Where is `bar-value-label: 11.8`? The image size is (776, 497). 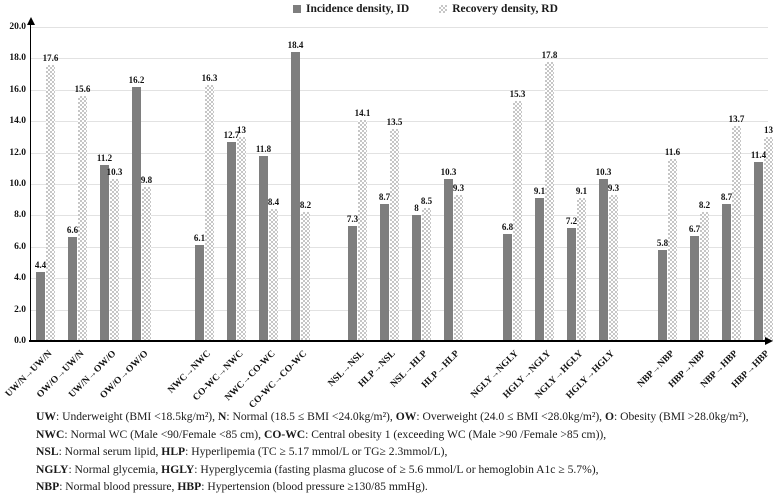 bar-value-label: 11.8 is located at coordinates (263, 148).